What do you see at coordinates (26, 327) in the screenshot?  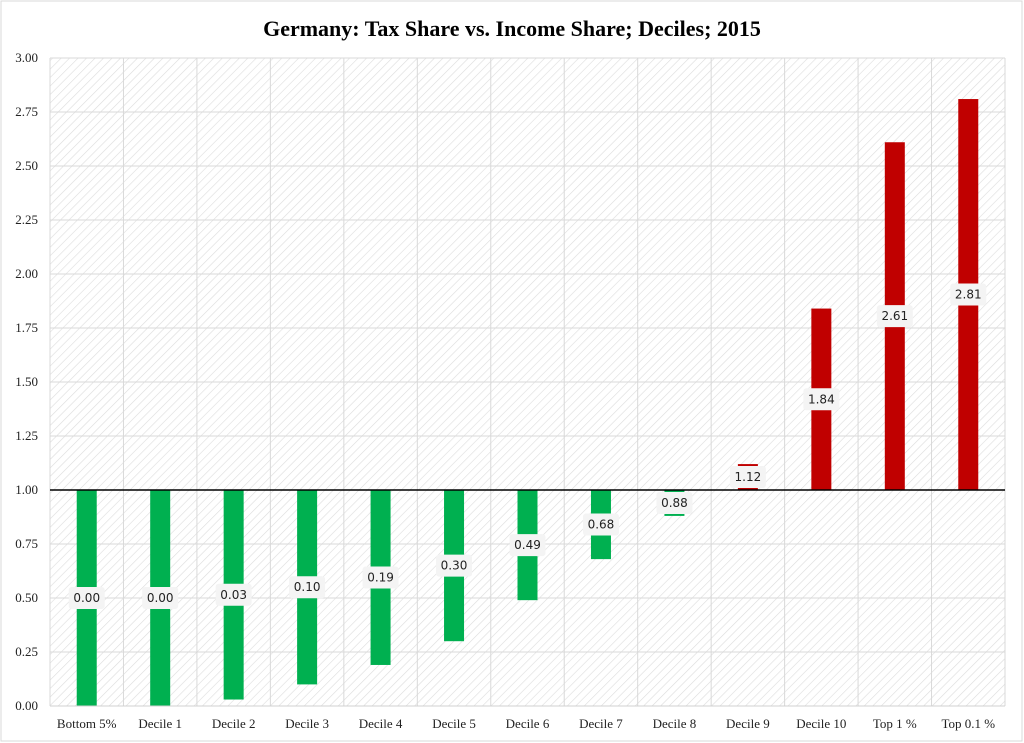 I see `y-tick-label: 1.75` at bounding box center [26, 327].